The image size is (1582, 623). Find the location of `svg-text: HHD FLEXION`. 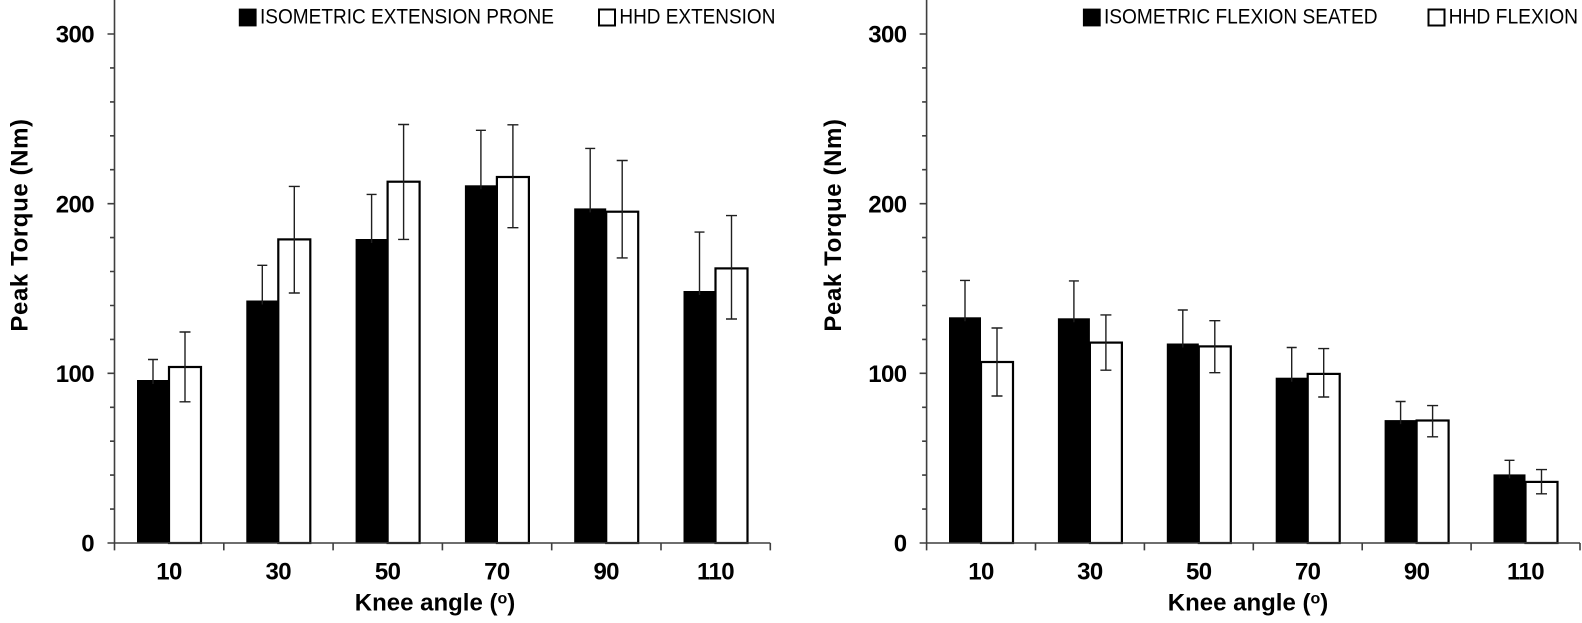

svg-text: HHD FLEXION is located at coordinates (1514, 17).